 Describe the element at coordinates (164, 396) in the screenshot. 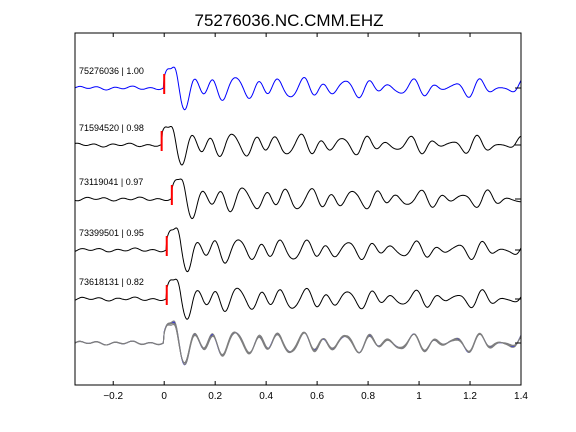

I see `x-tick-label: 0` at that location.